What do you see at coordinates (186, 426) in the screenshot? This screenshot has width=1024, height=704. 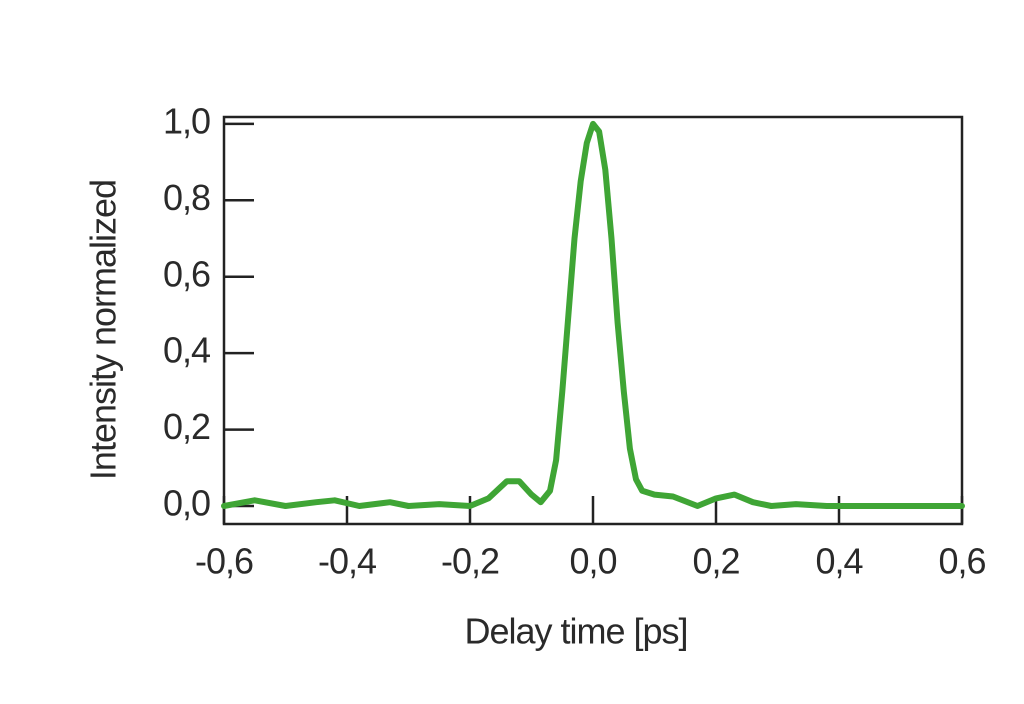 I see `y-tick-label: 0,2` at bounding box center [186, 426].